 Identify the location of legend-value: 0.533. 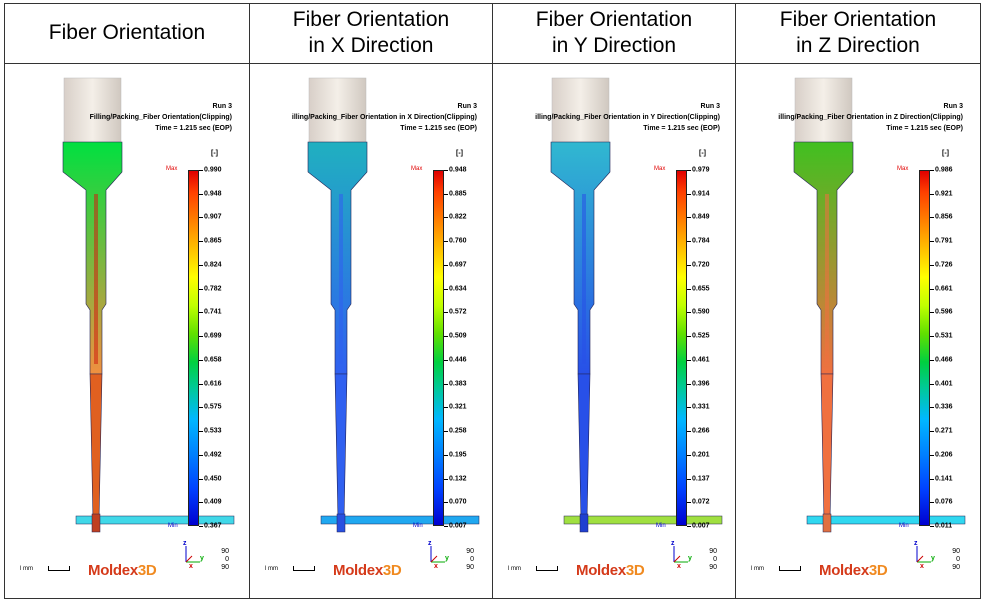
(213, 431).